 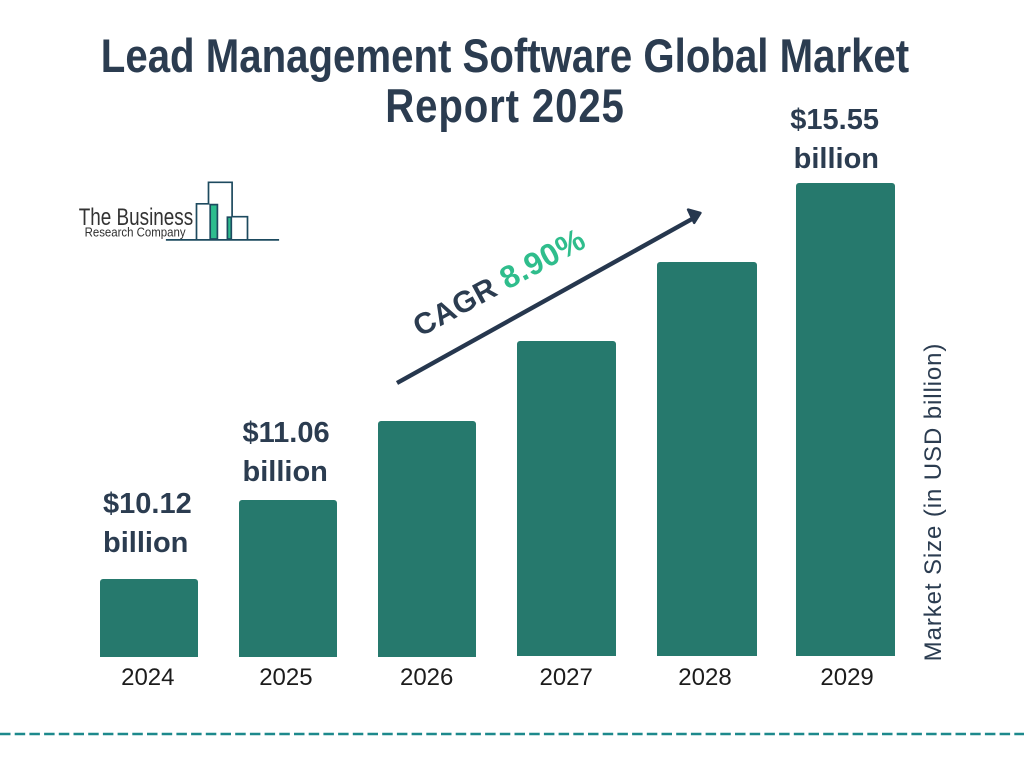 What do you see at coordinates (136, 217) in the screenshot?
I see `svg-text: The Business` at bounding box center [136, 217].